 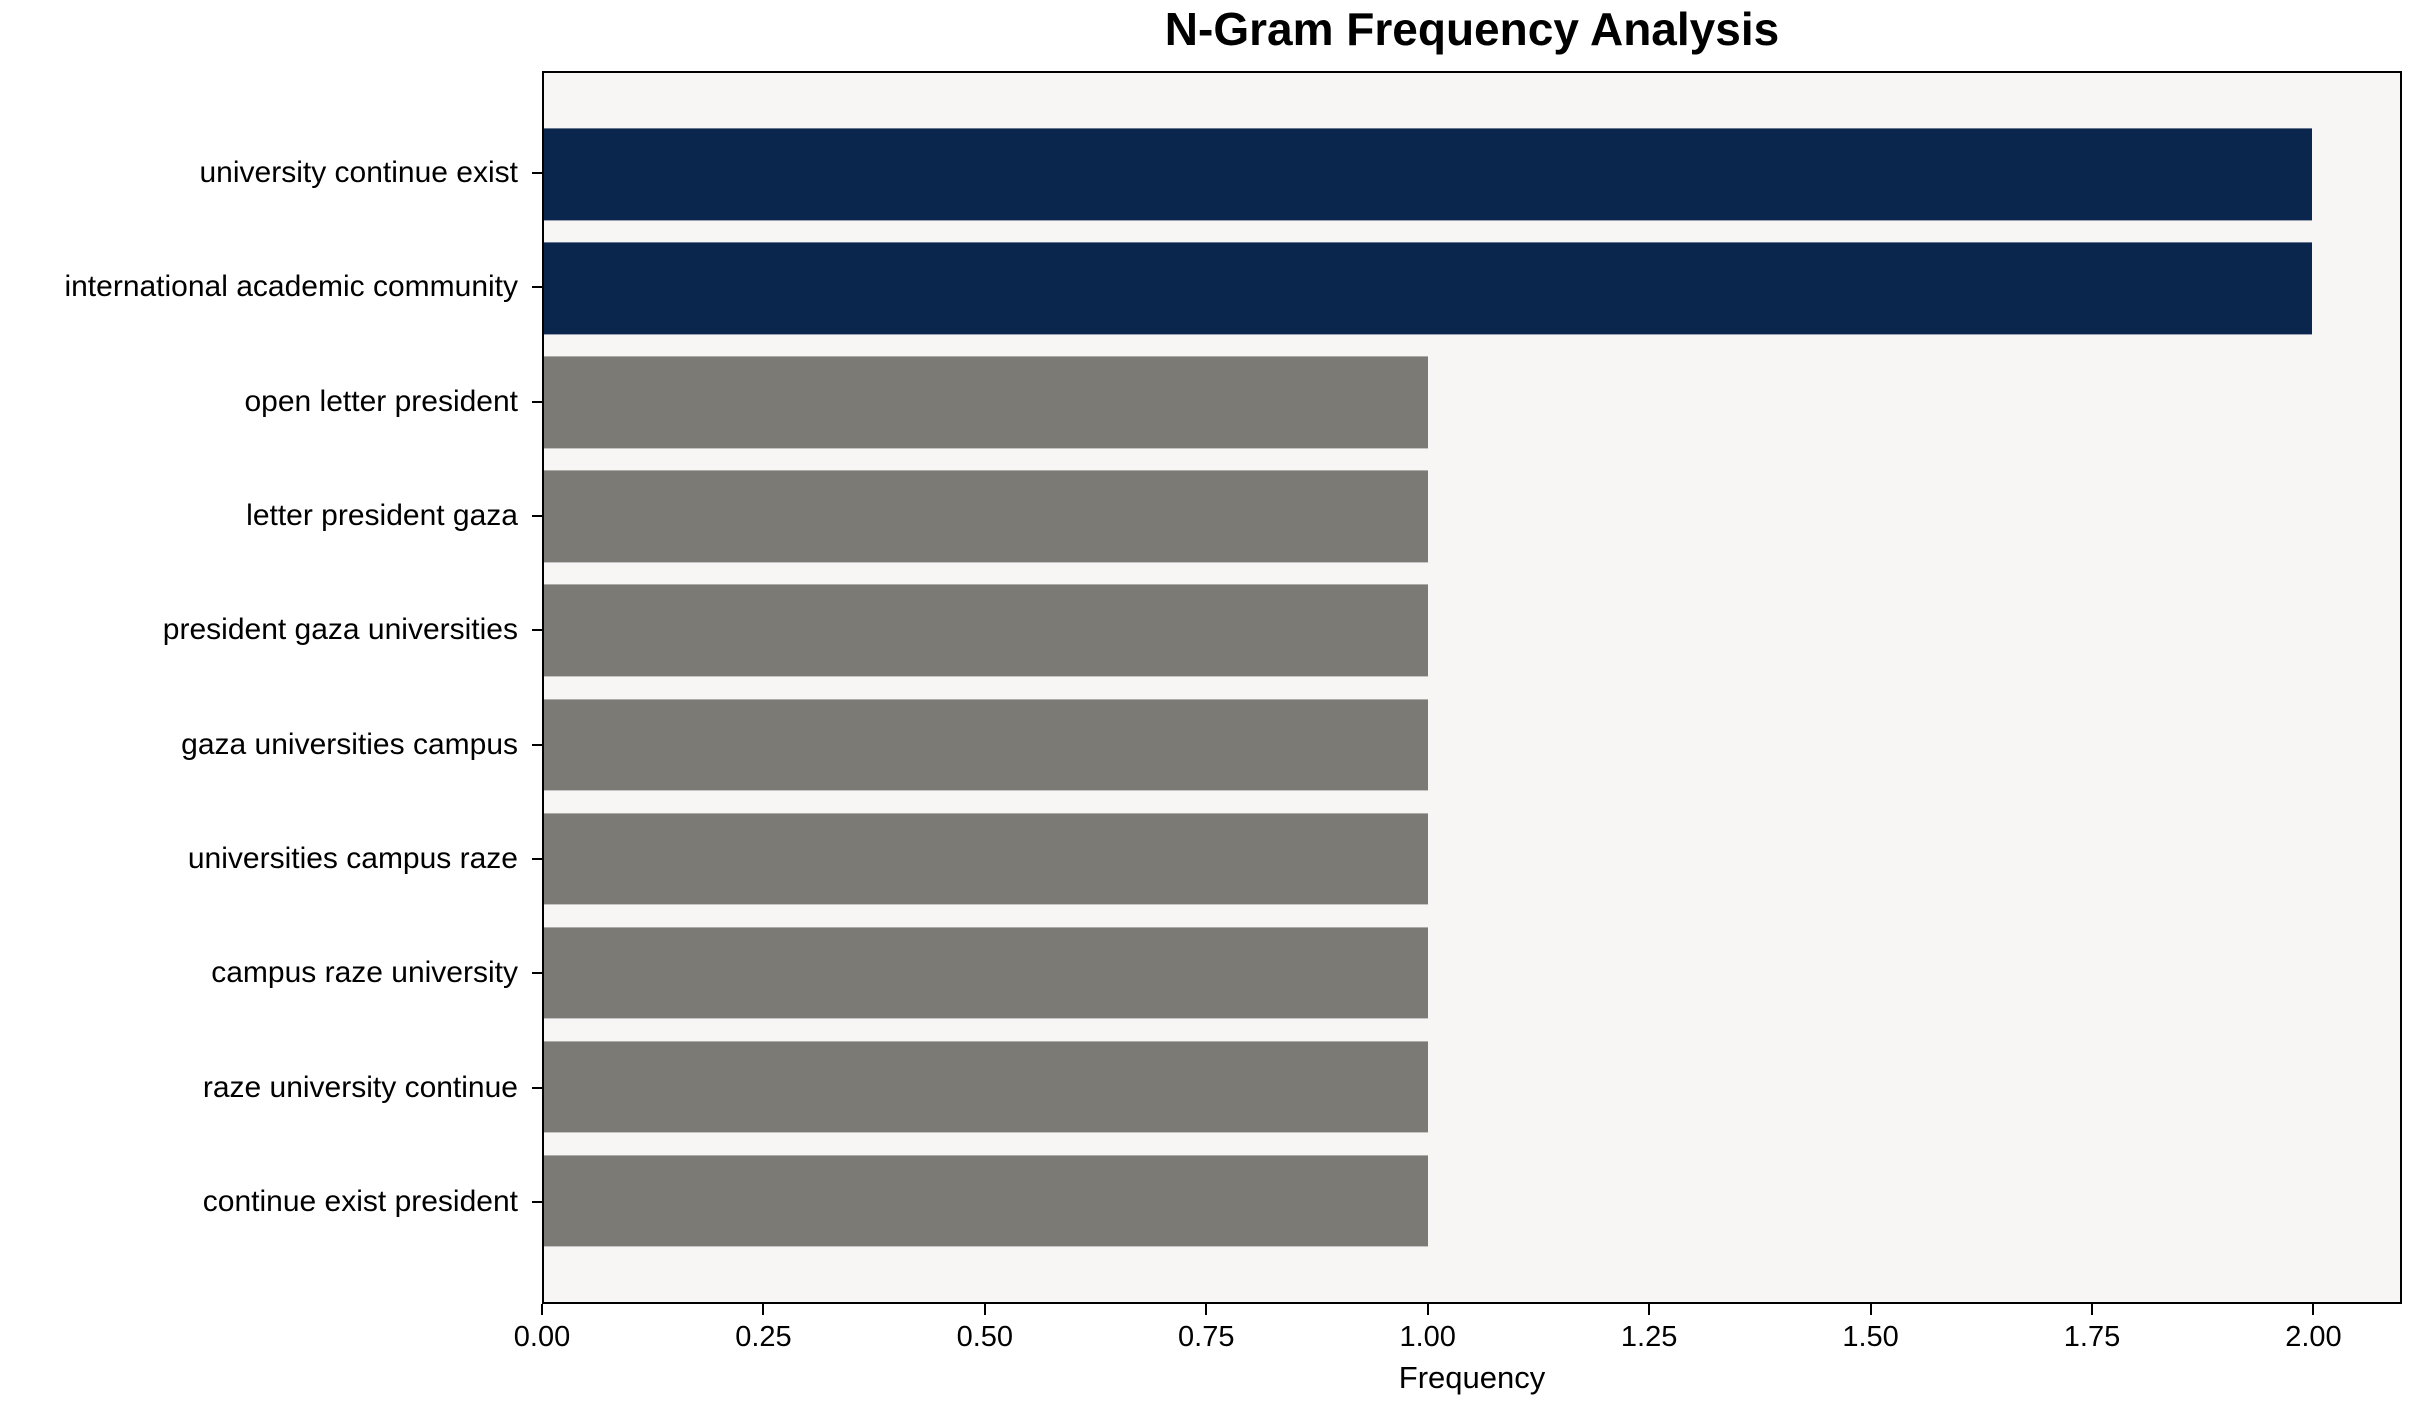 What do you see at coordinates (1458, 1339) in the screenshot?
I see `x-axis: 0.00 0.25 0.50 0.75 1.00 1.25 1.50 1.75 2.00` at bounding box center [1458, 1339].